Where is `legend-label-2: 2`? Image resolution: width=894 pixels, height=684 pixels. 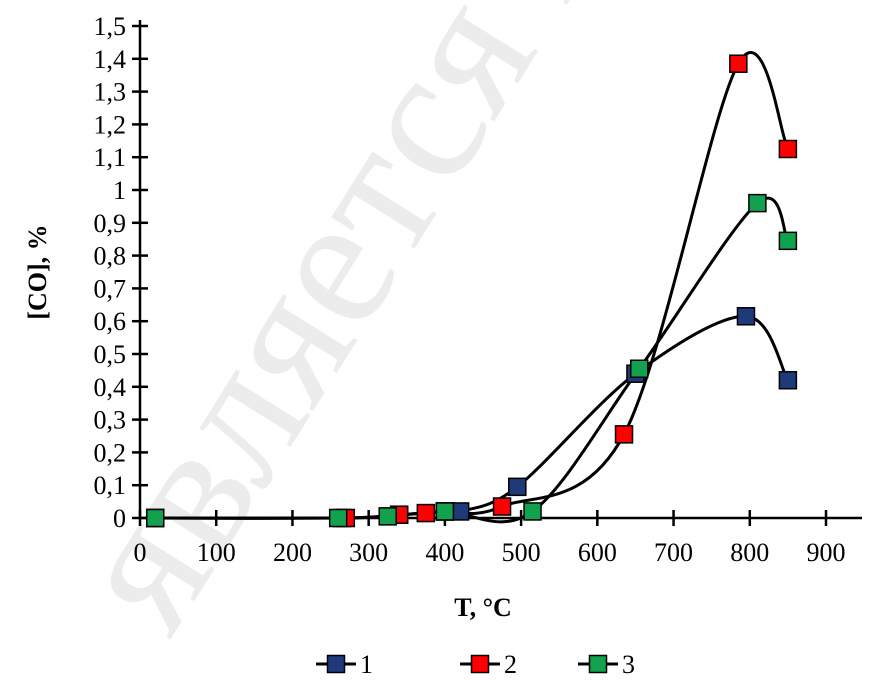 legend-label-2: 2 is located at coordinates (510, 664).